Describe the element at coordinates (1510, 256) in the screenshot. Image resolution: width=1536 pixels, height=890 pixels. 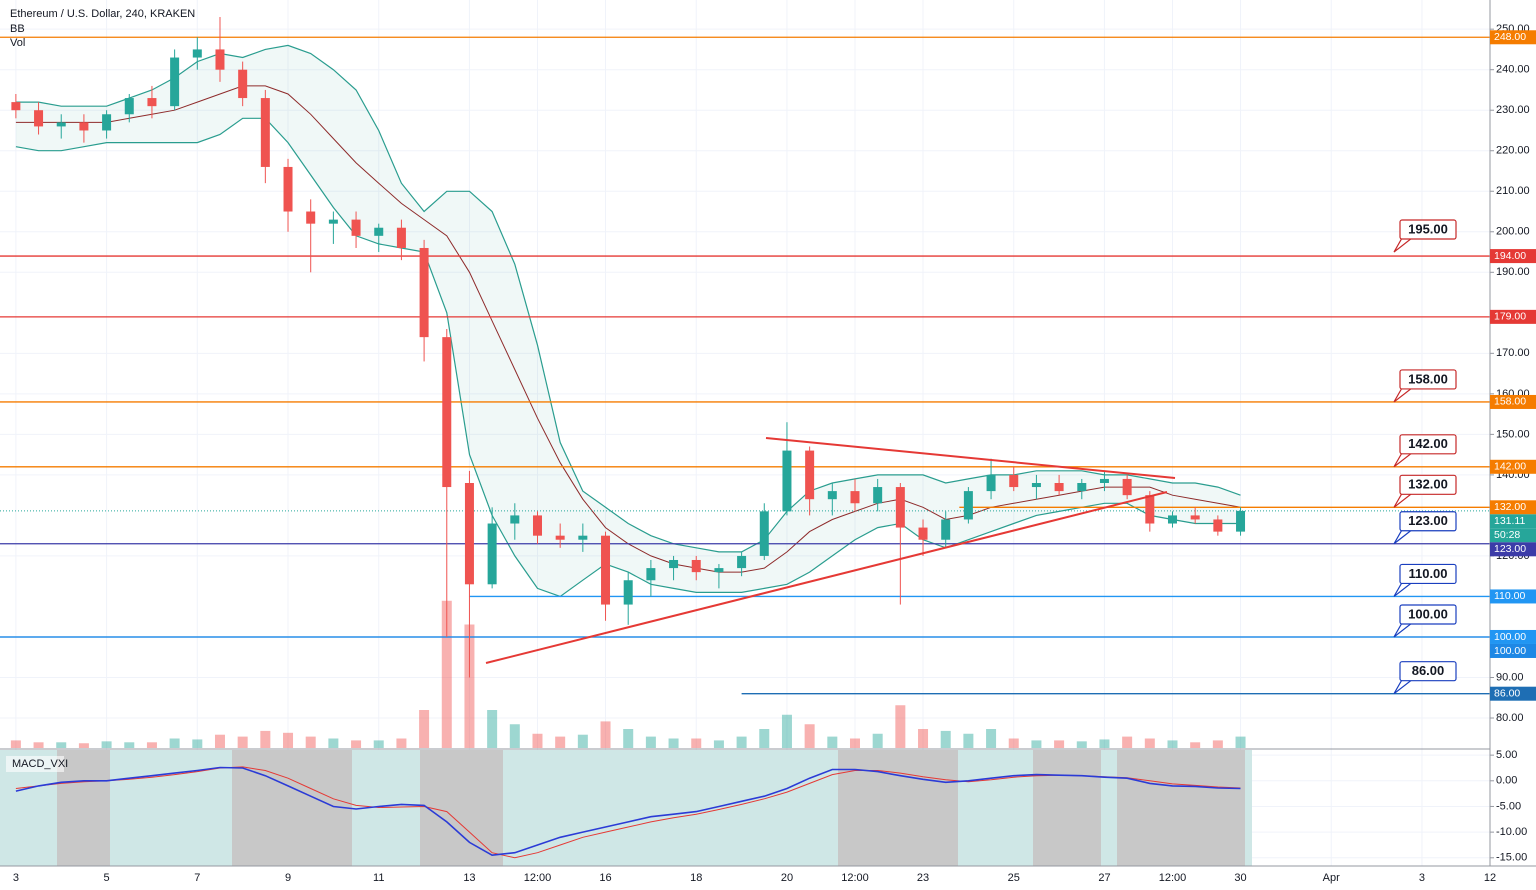
I see `price-tag-label: 194.00` at that location.